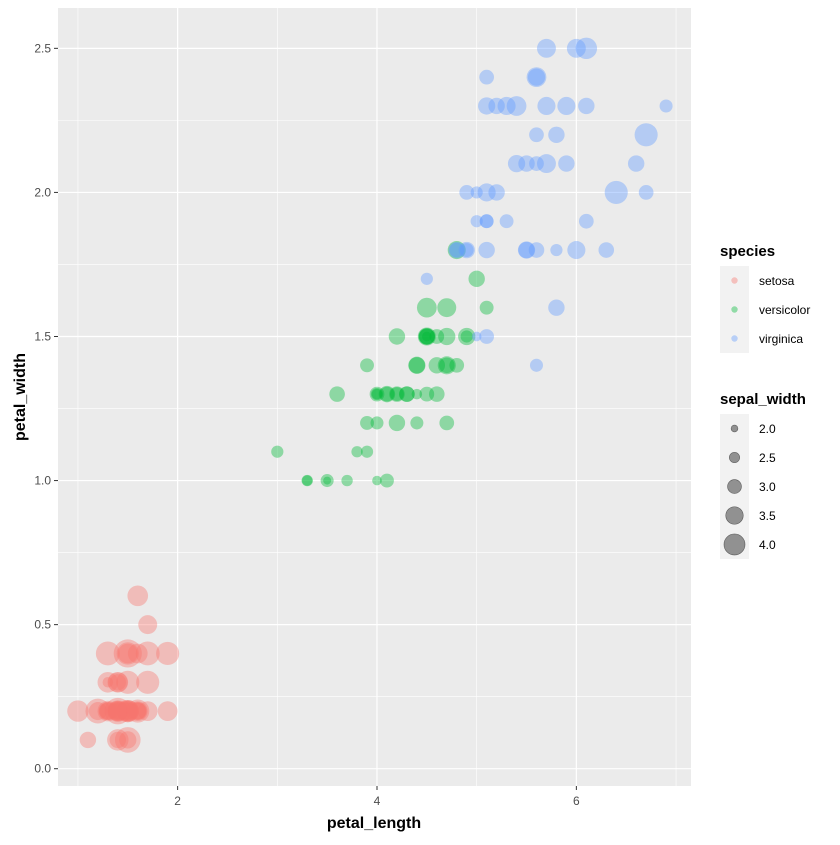 This screenshot has width=840, height=845. Describe the element at coordinates (747, 251) in the screenshot. I see `species-legend-title: species` at that location.